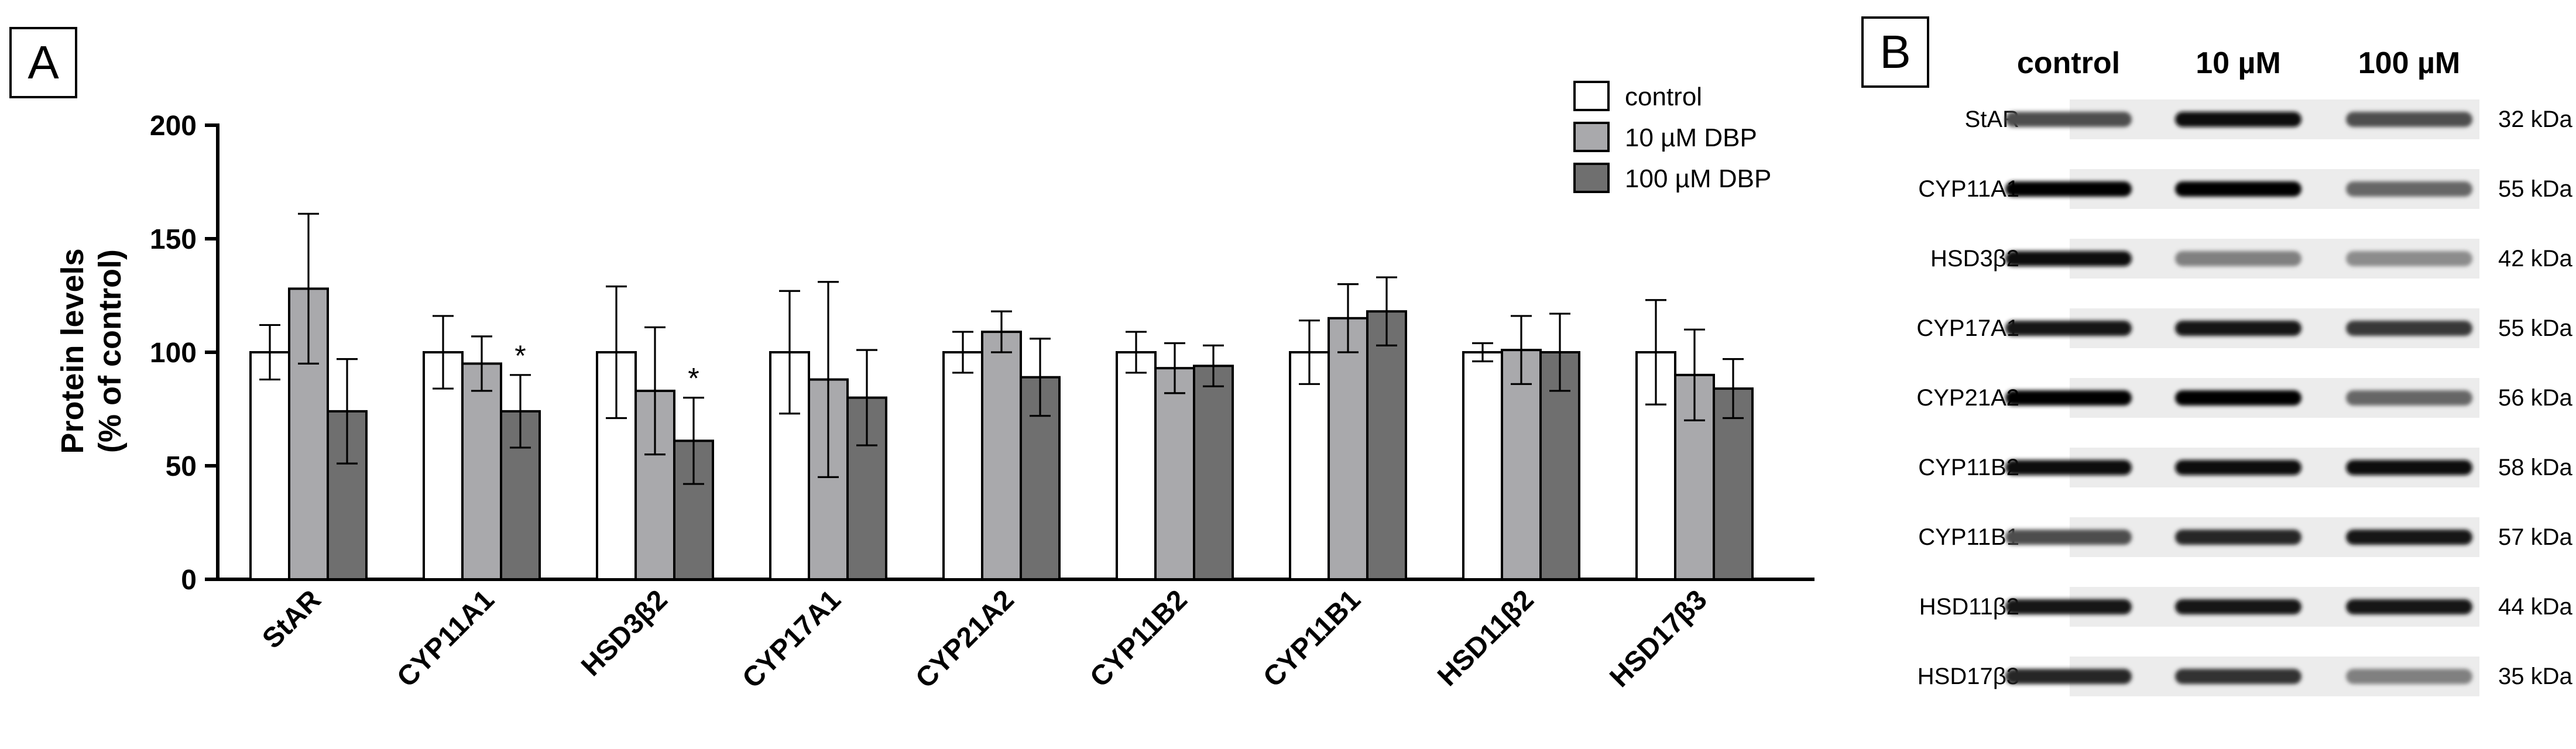  I want to click on blot-kda-label: 56 kDa, so click(2535, 398).